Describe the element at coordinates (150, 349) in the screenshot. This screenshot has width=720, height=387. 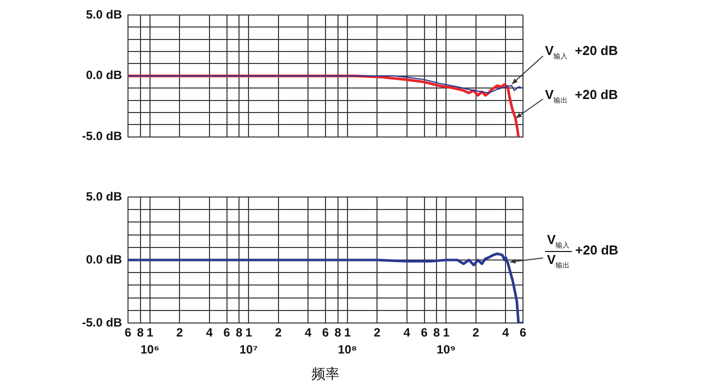
I see `x-tick-label: 10⁶` at that location.